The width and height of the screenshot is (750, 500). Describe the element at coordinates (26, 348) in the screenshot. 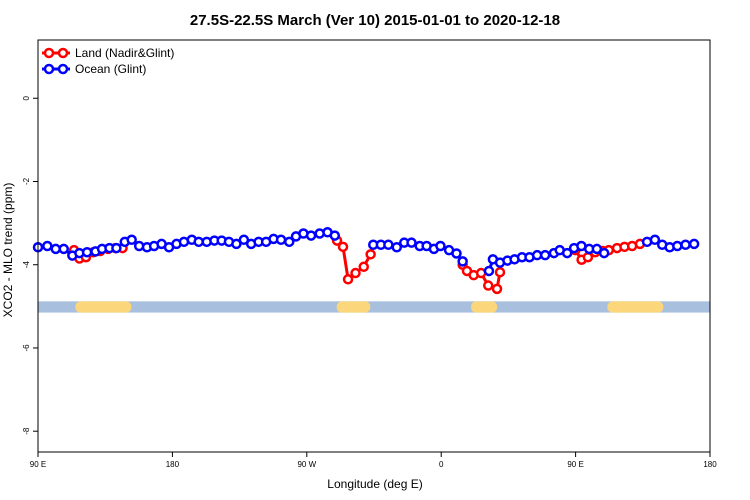

I see `y-tick-label: -6` at that location.